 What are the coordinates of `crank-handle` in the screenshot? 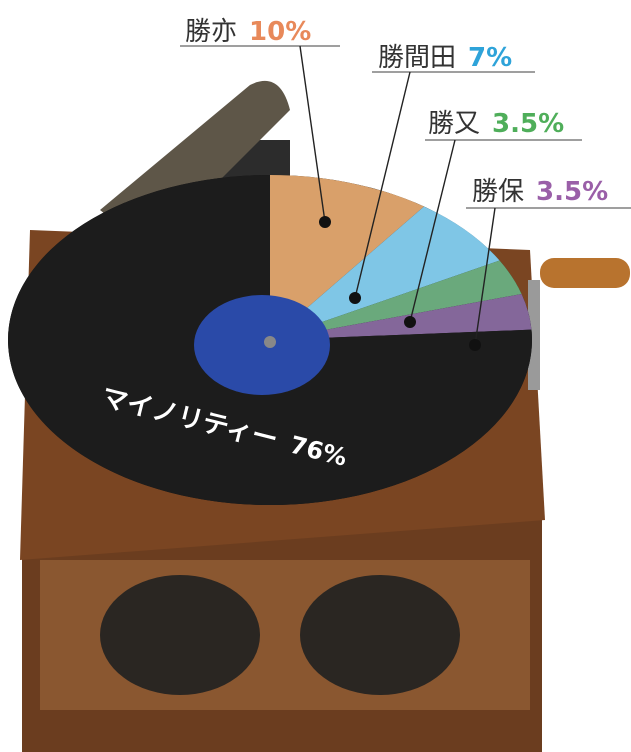 It's located at (585, 273).